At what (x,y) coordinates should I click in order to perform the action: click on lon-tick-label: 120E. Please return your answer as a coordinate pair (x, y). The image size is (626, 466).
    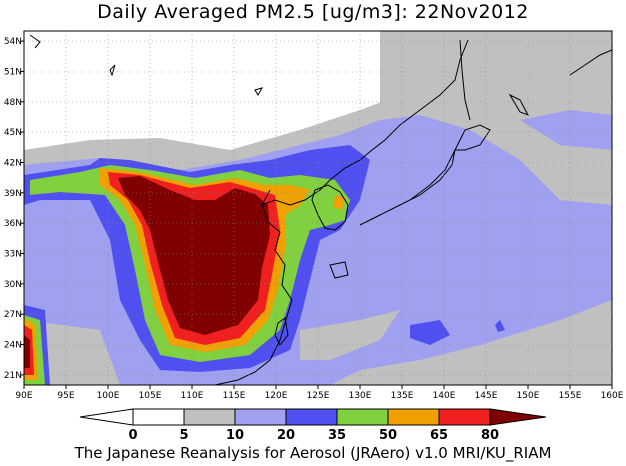
    Looking at the image, I should click on (276, 396).